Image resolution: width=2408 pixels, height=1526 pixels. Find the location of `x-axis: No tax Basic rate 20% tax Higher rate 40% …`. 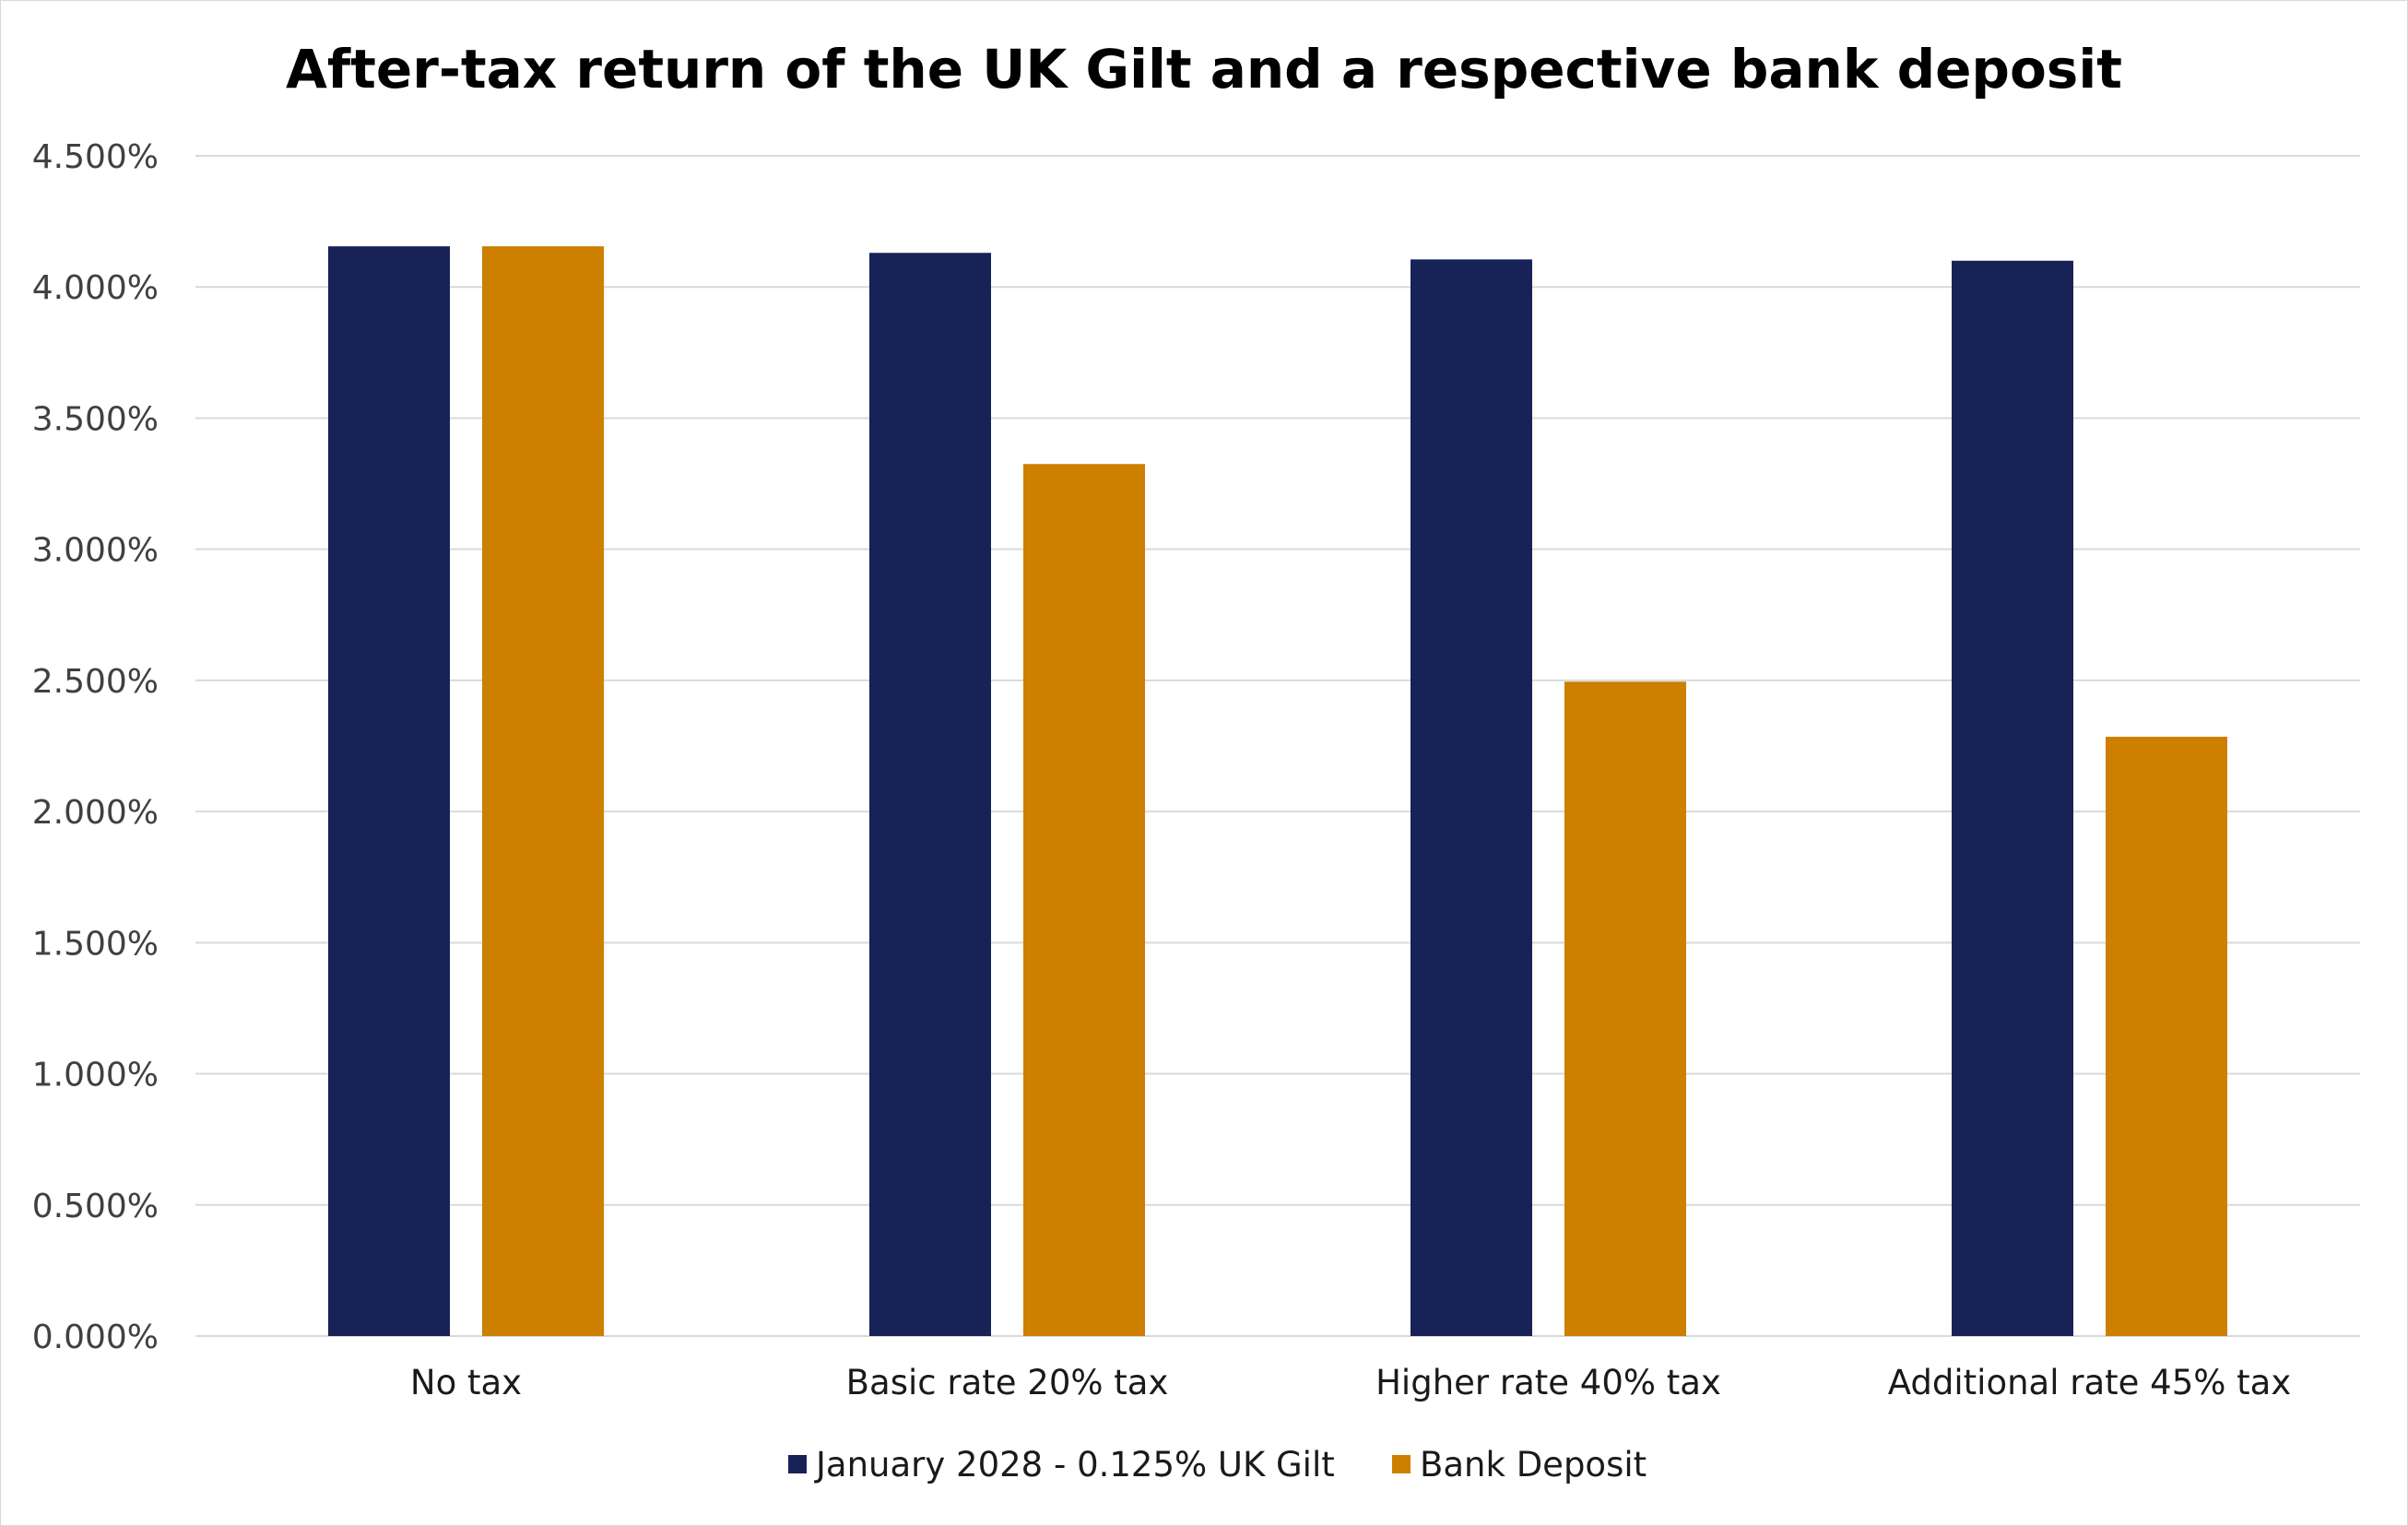

x-axis: No tax Basic rate 20% tax Higher rate 40% … is located at coordinates (1351, 1383).